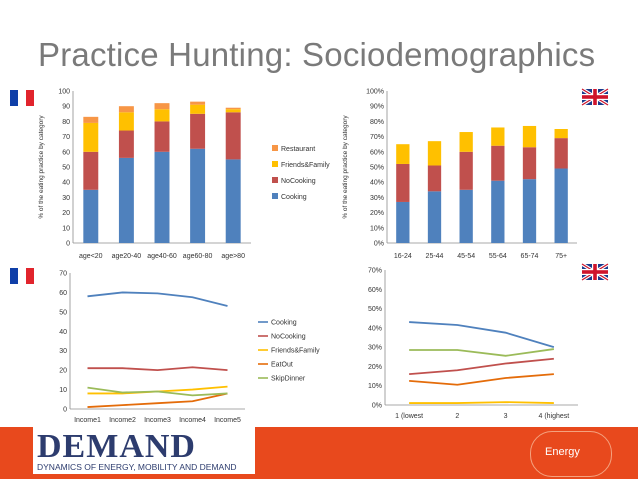 The height and width of the screenshot is (479, 638). What do you see at coordinates (288, 379) in the screenshot?
I see `legend-label: SkipDinner` at bounding box center [288, 379].